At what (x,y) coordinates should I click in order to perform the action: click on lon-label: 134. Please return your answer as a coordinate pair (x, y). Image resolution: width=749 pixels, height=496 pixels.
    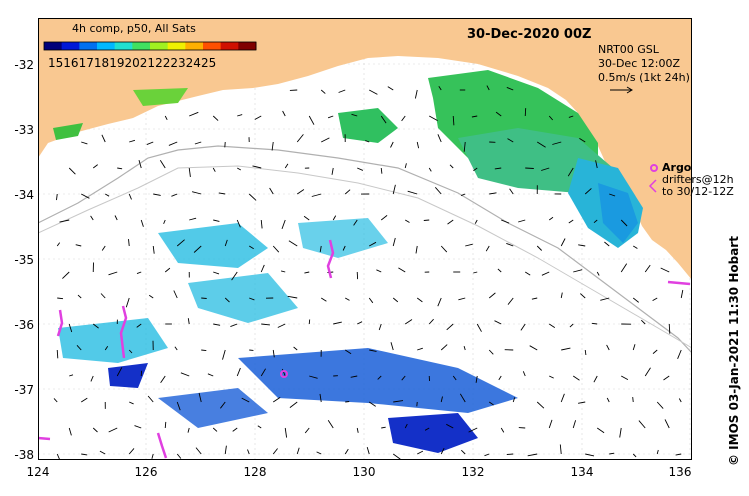
    Looking at the image, I should click on (582, 472).